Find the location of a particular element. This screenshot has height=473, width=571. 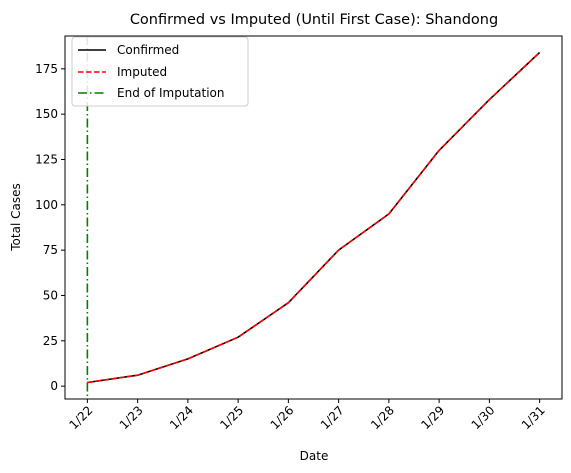

x-tick-label-1-26: 1/26 is located at coordinates (282, 417).